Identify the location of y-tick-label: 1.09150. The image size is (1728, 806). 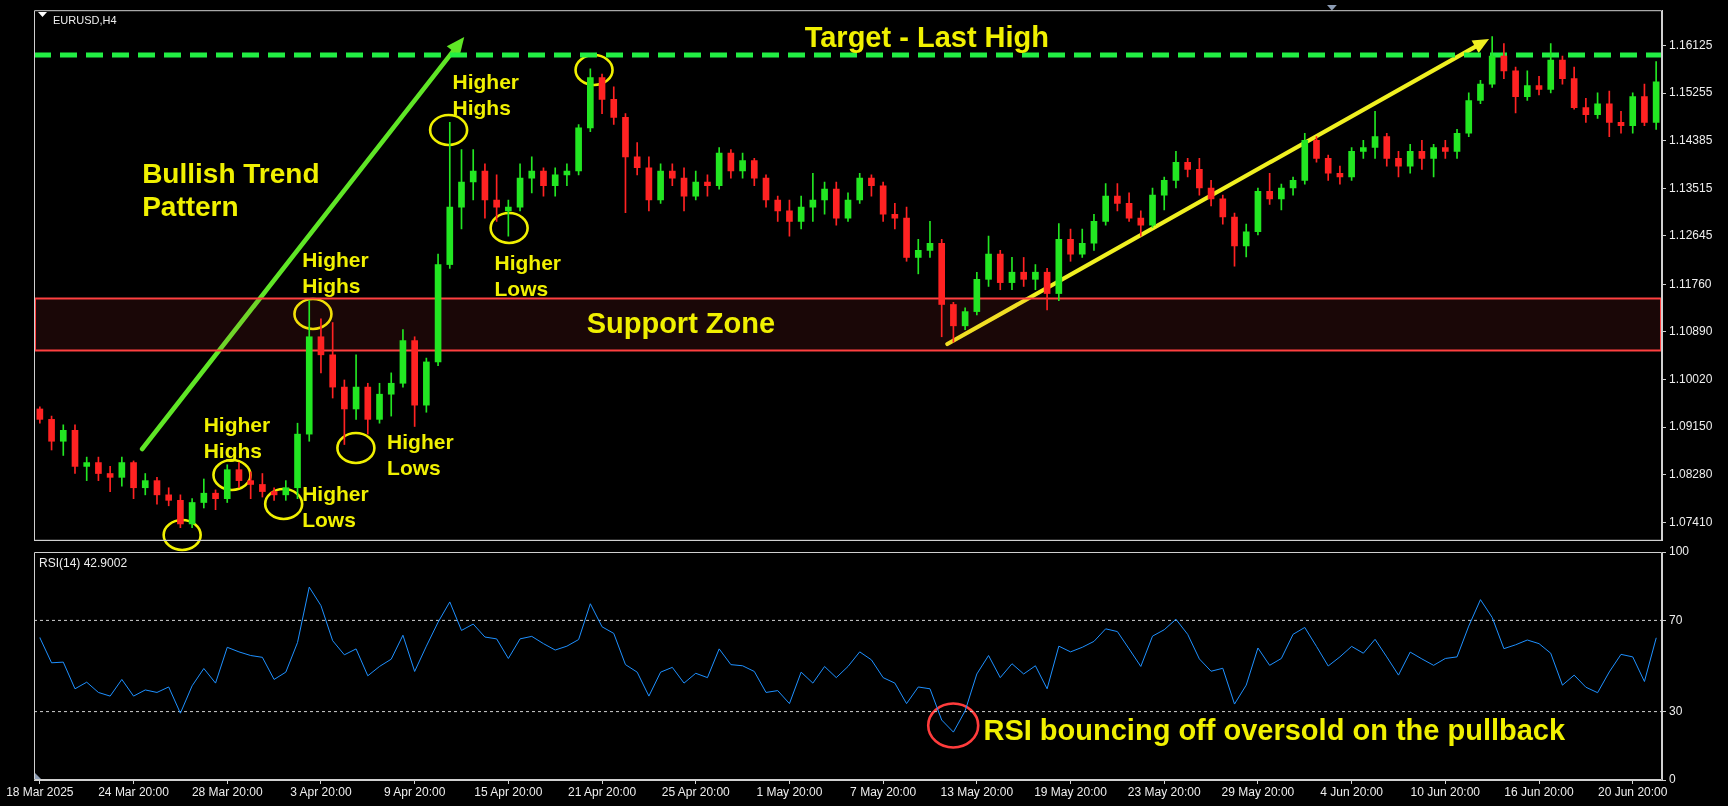
(1691, 426).